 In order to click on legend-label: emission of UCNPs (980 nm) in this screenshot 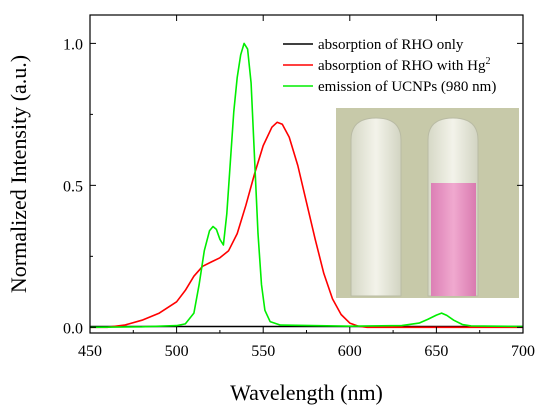, I will do `click(407, 87)`.